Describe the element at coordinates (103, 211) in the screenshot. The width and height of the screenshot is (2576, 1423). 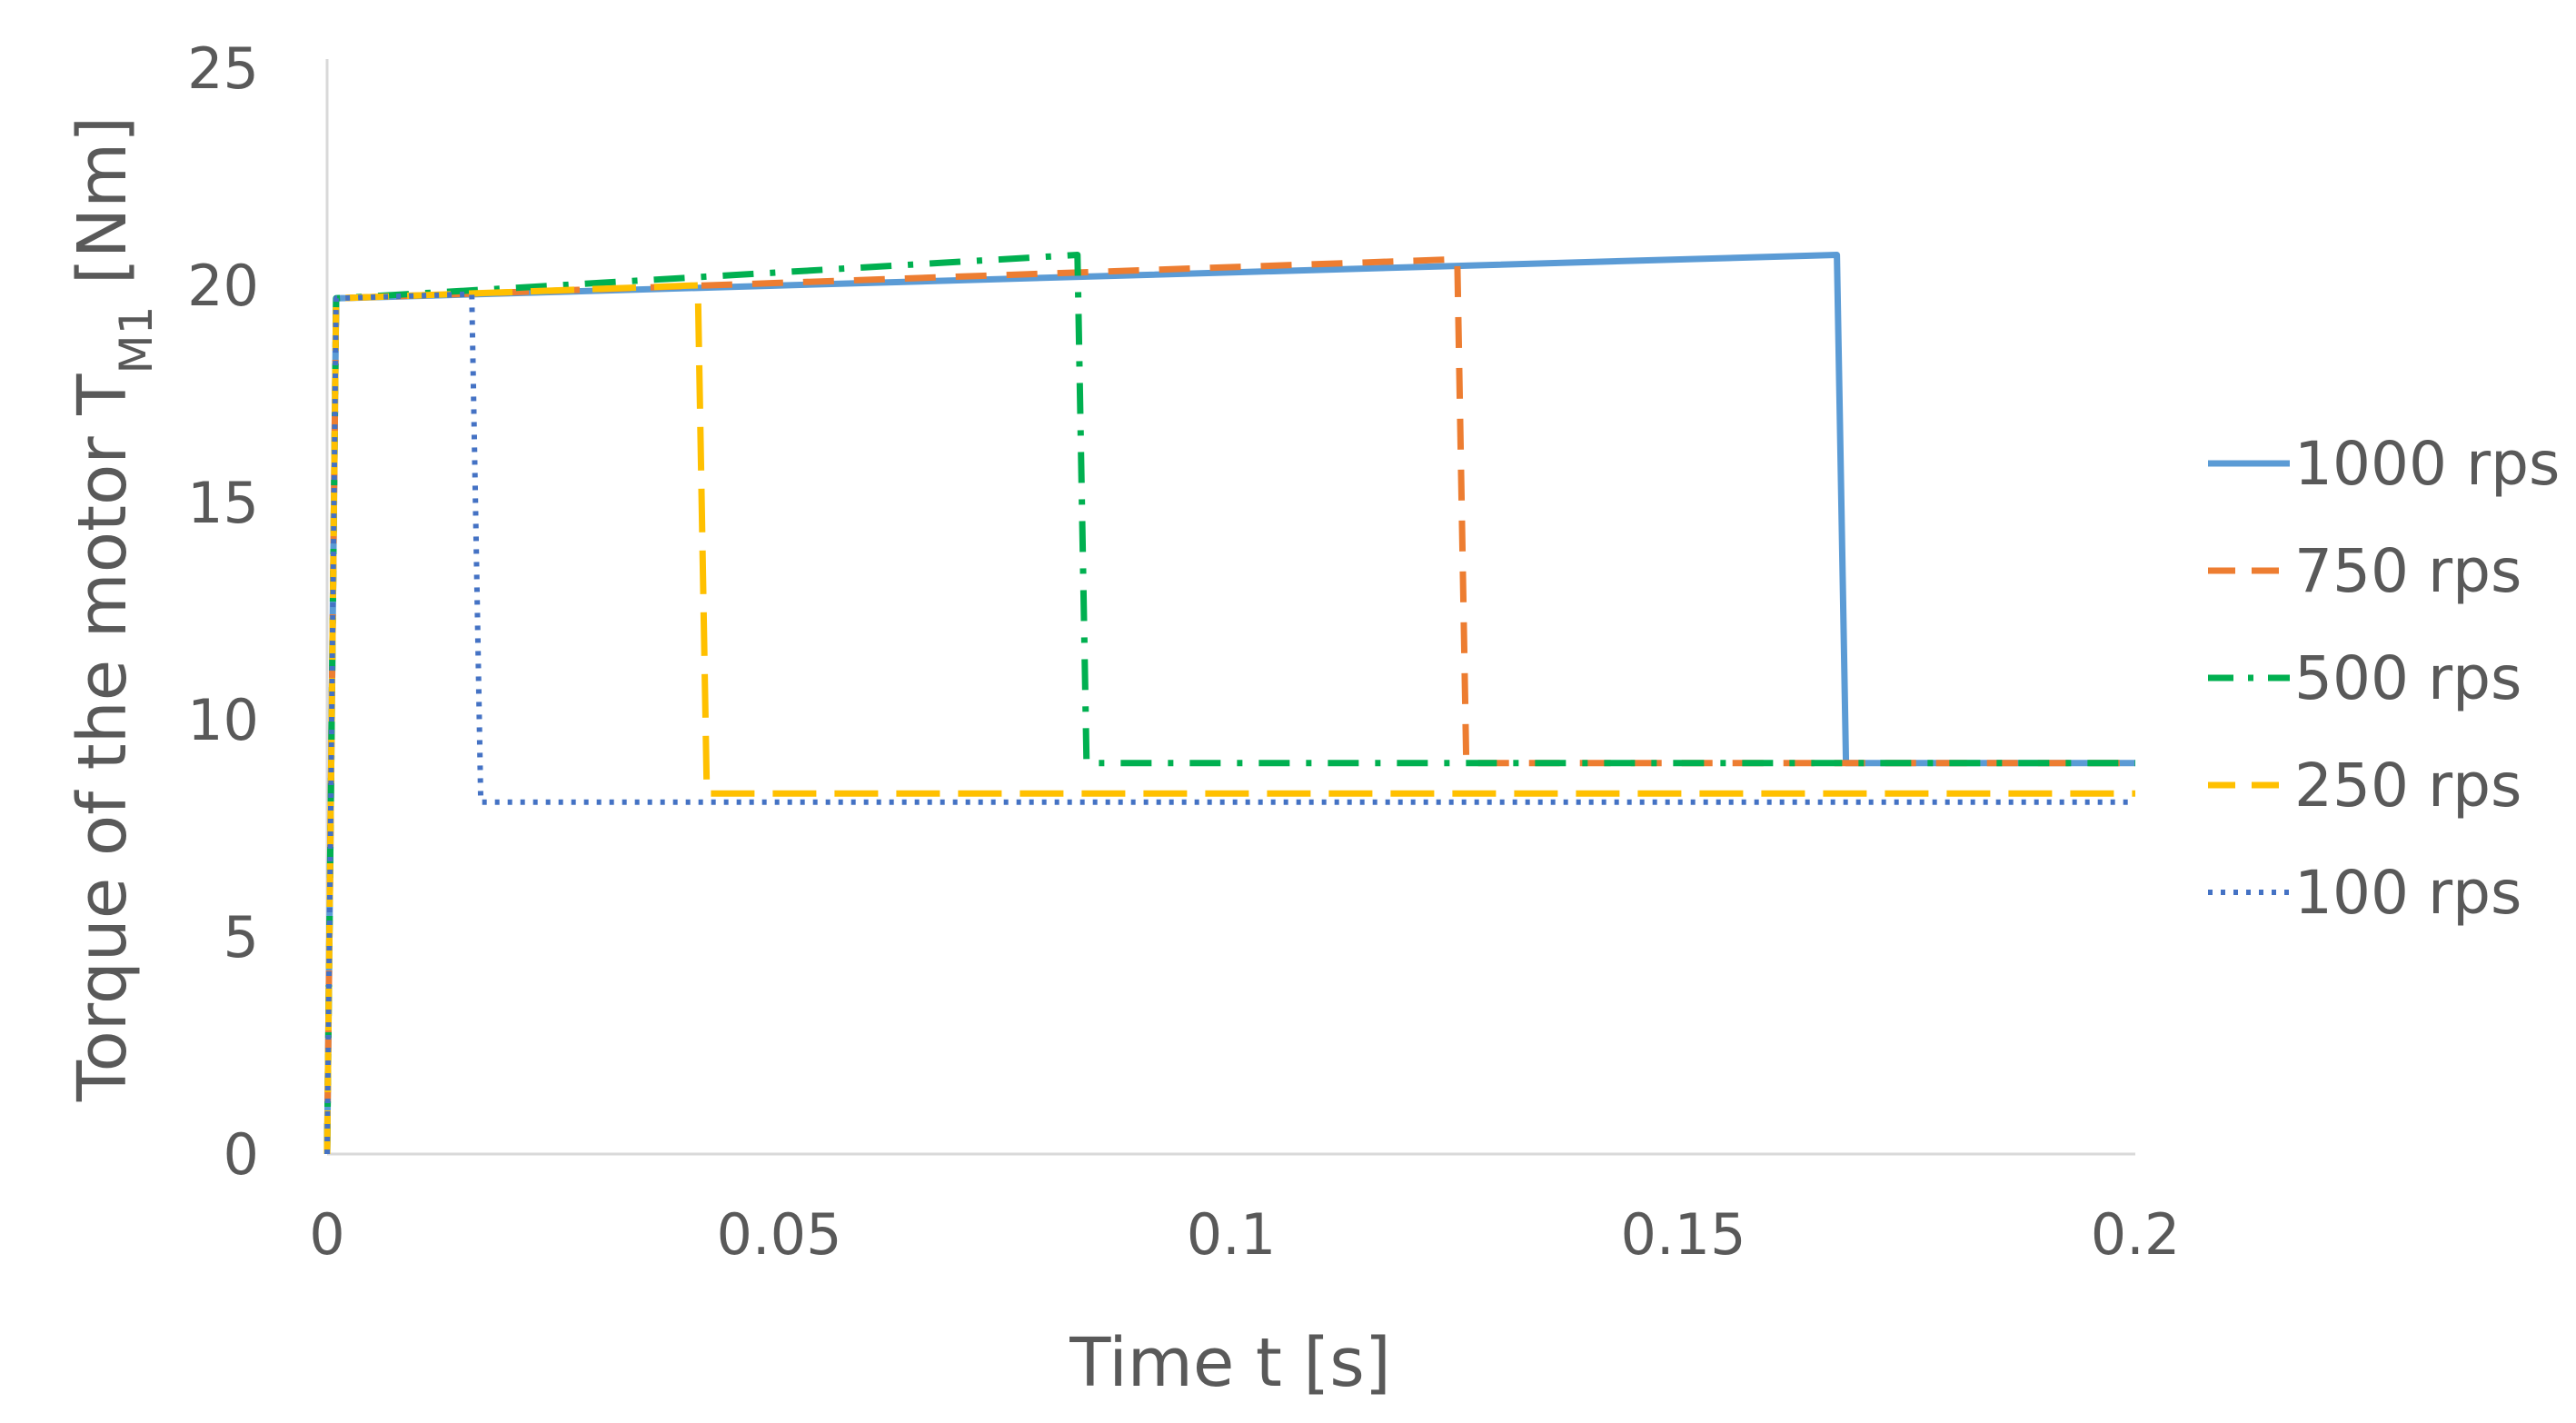
I see `y-axis-title-unit: [Nm]` at that location.